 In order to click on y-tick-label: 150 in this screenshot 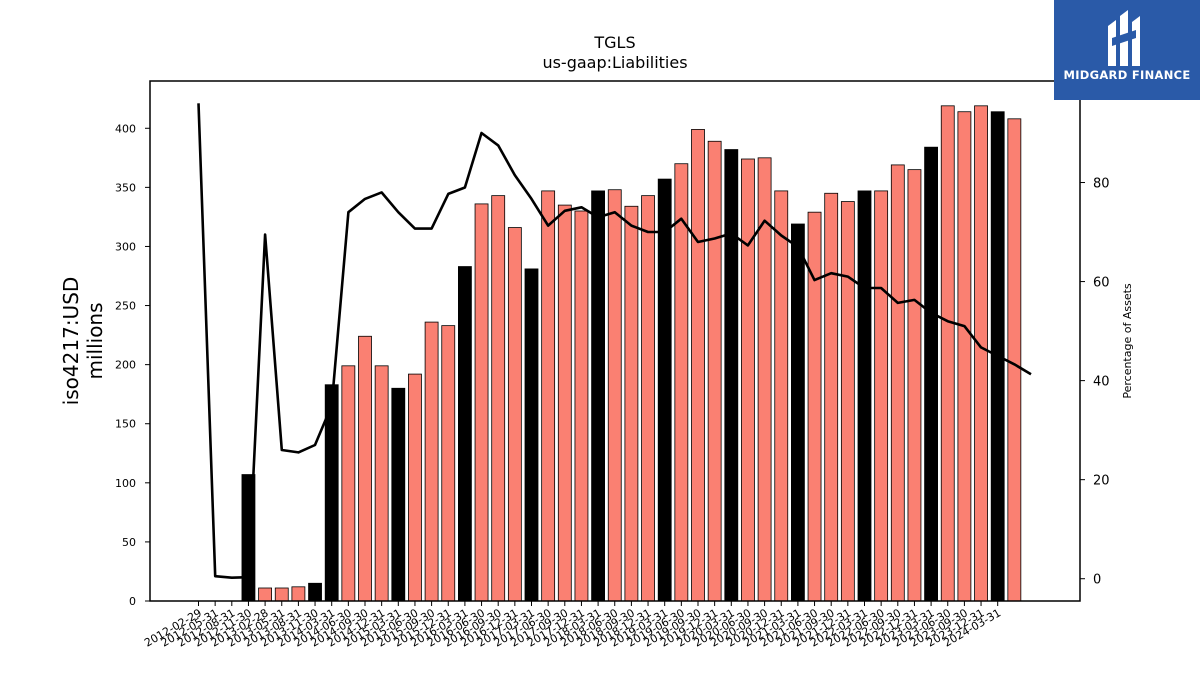, I will do `click(125, 424)`.